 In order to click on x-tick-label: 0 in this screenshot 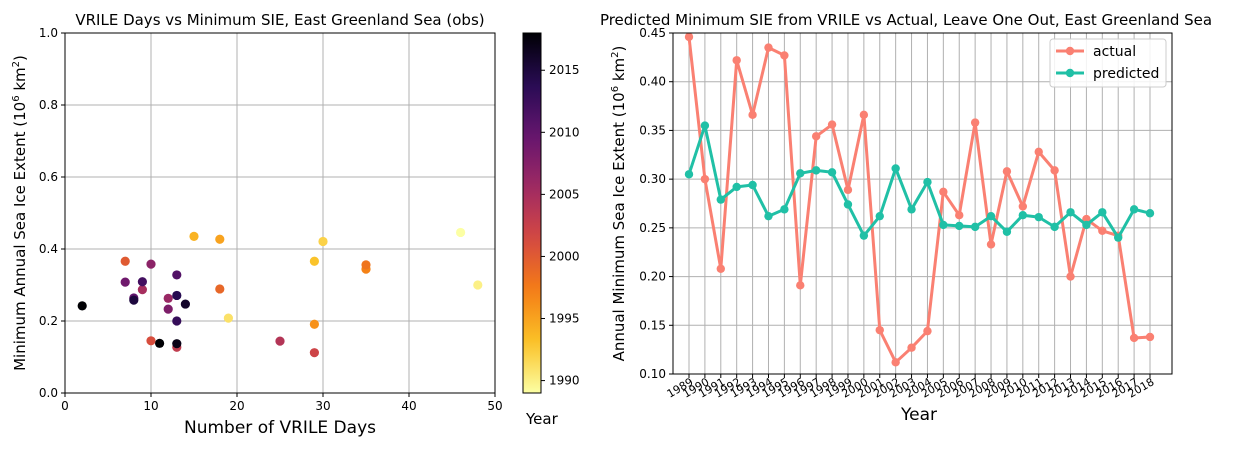, I will do `click(65, 406)`.